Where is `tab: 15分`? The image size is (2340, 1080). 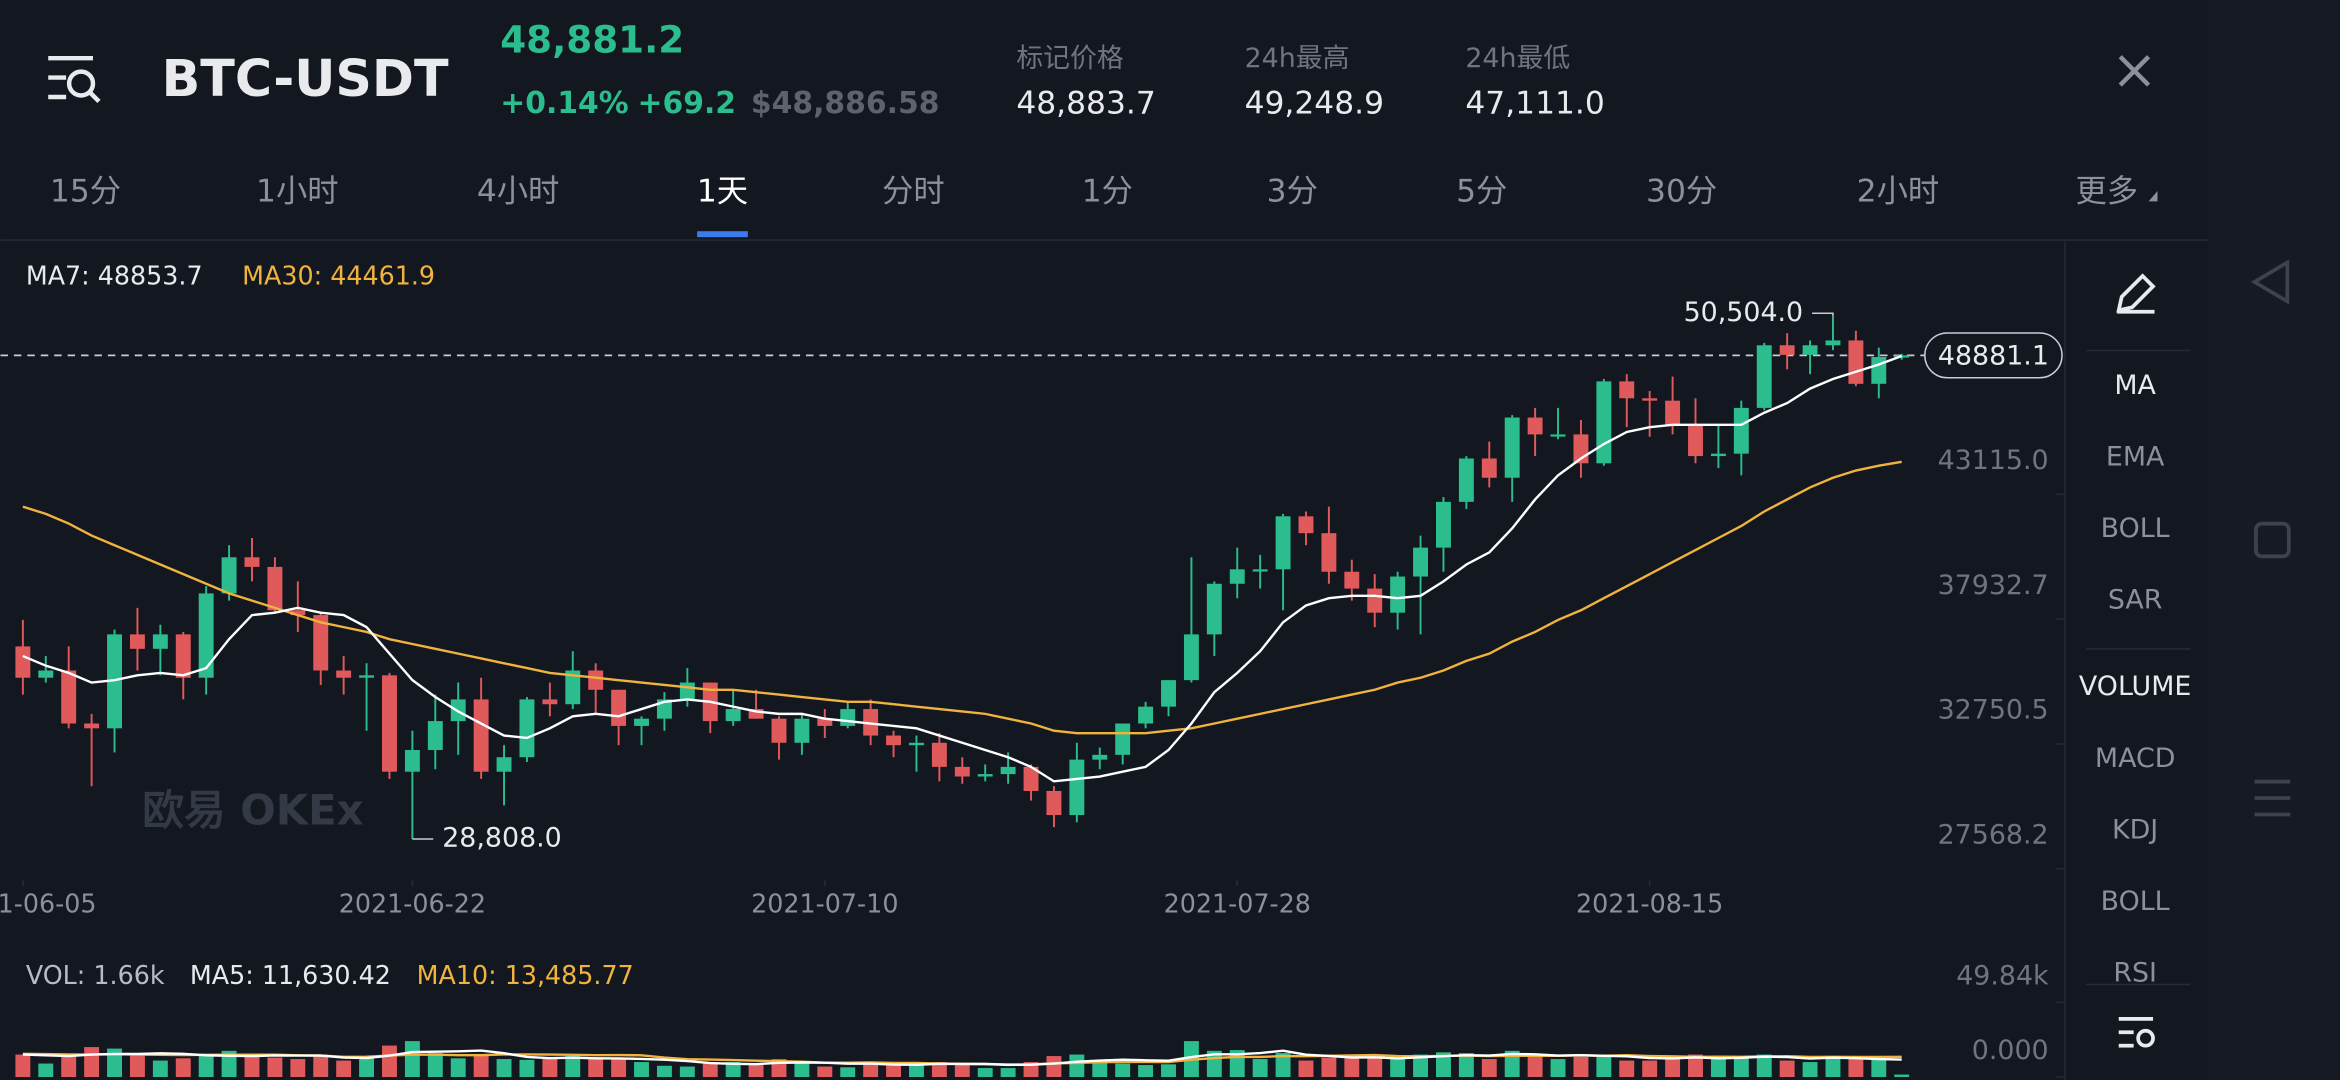
tab: 15分 is located at coordinates (85, 191).